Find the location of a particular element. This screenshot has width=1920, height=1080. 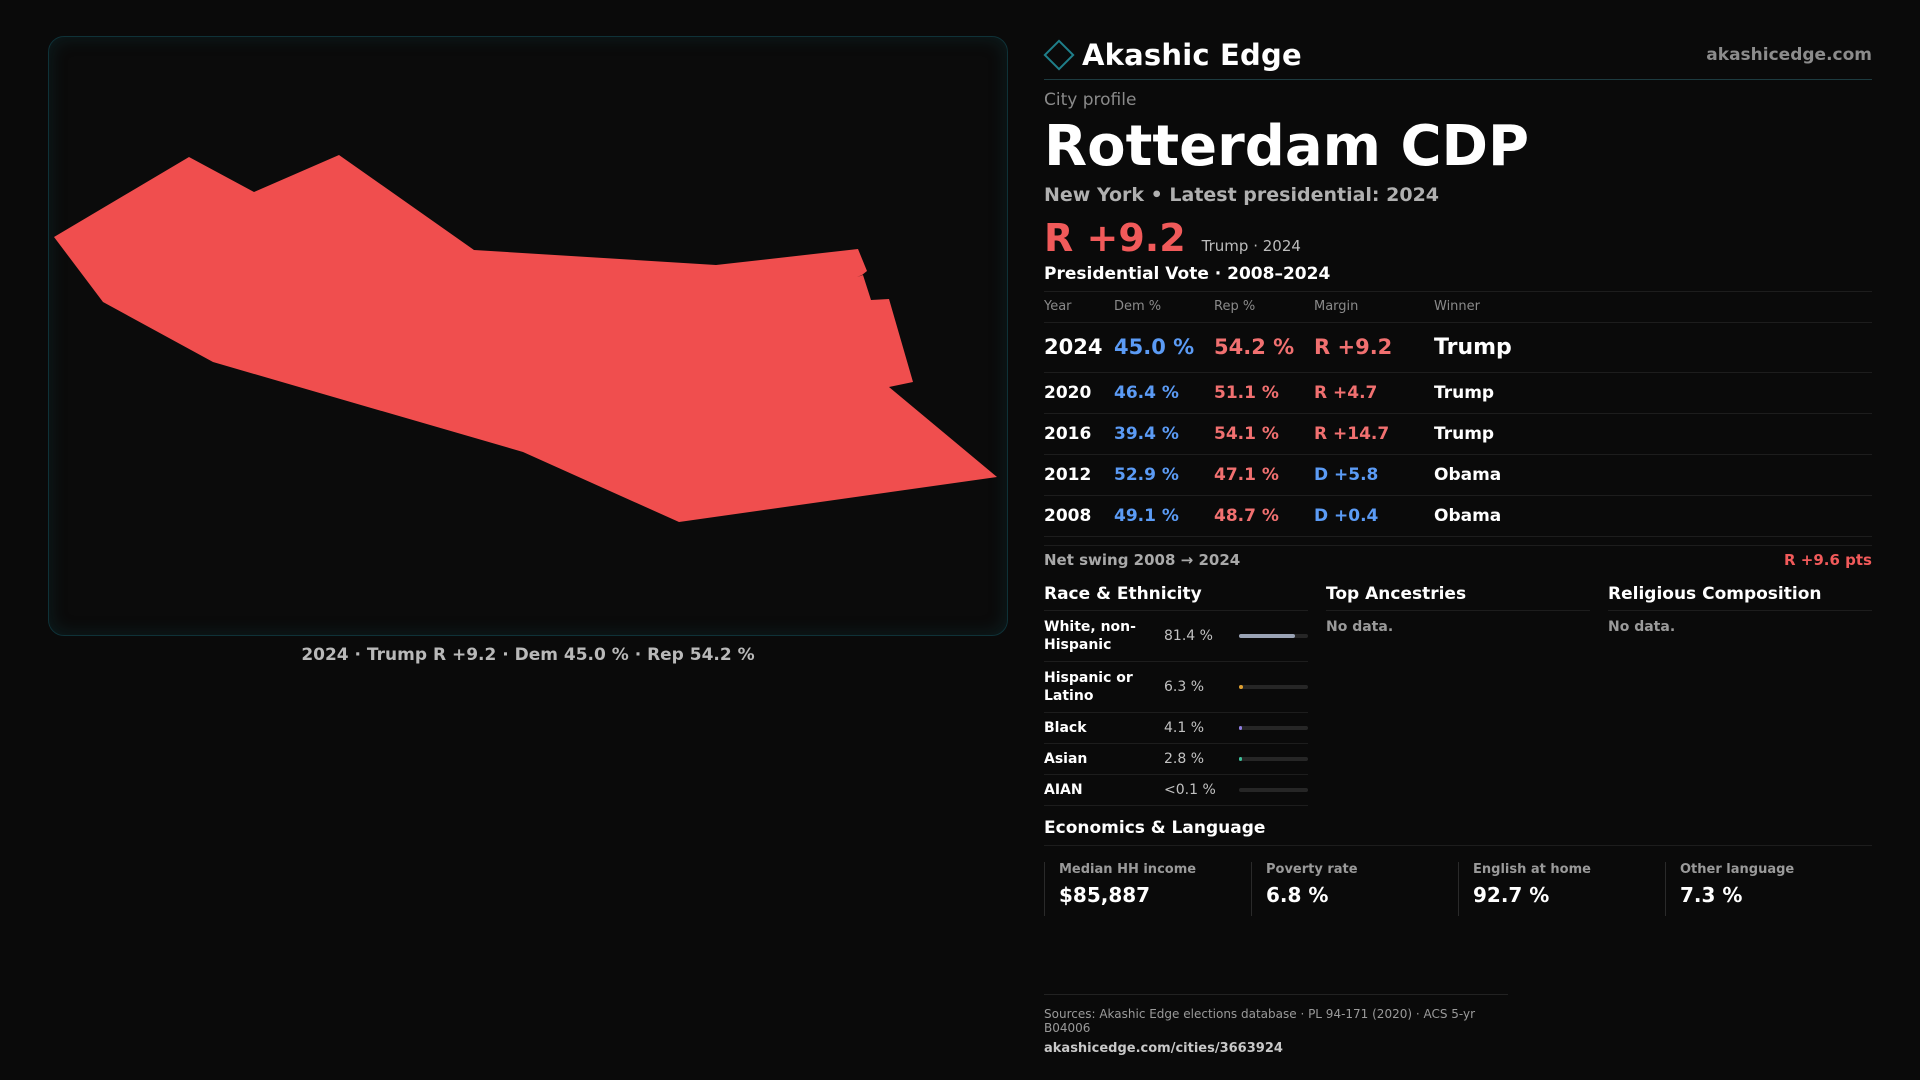

table-row: 2008 49.1 % 48.7 % D +0.4 Obama is located at coordinates (1458, 516).